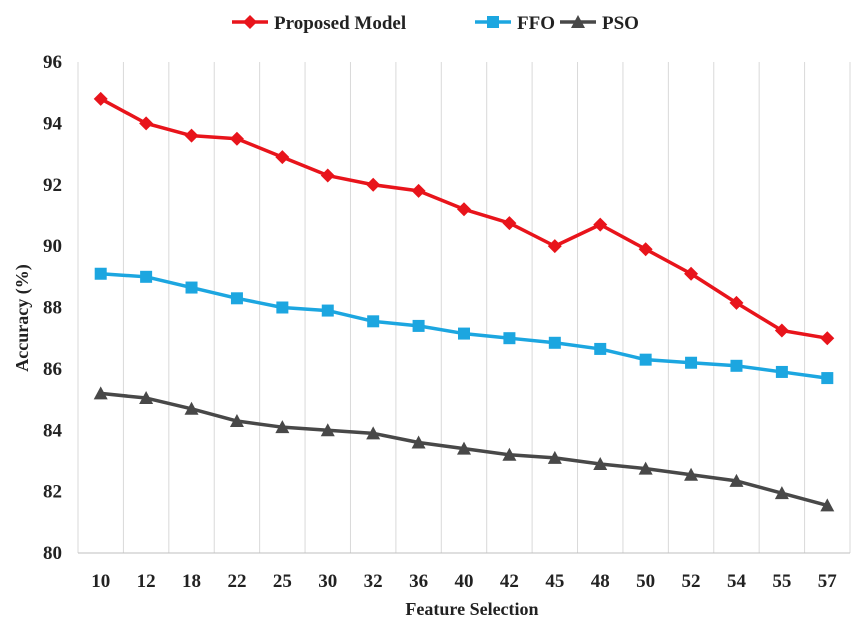 The width and height of the screenshot is (859, 619). Describe the element at coordinates (52, 553) in the screenshot. I see `y-tick-label: 80` at that location.